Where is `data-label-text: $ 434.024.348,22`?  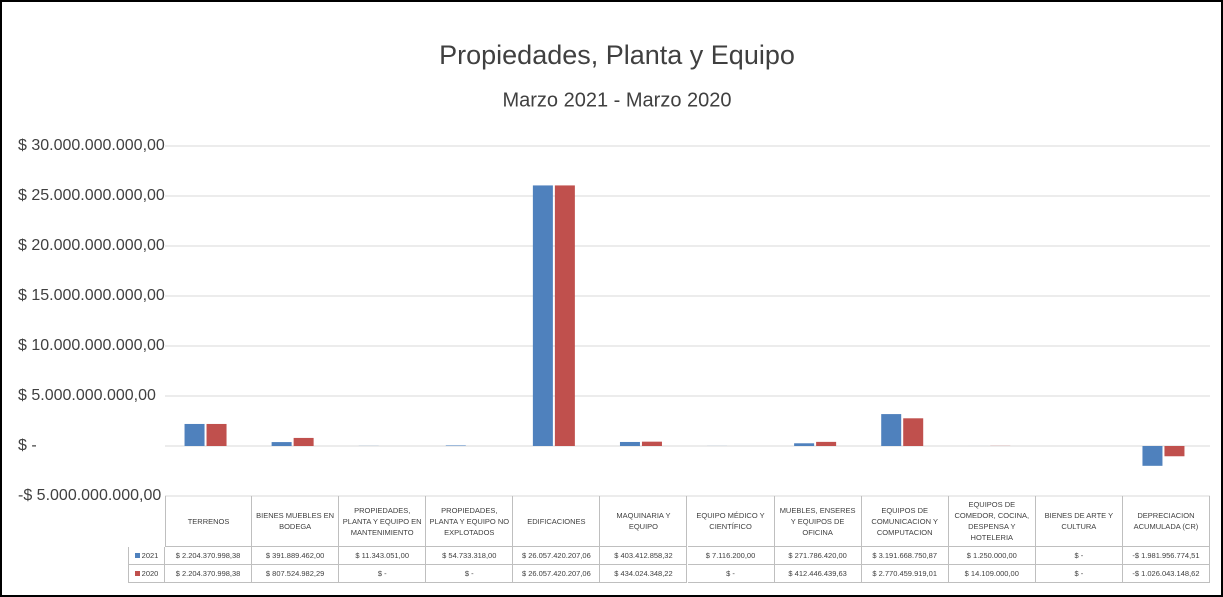 data-label-text: $ 434.024.348,22 is located at coordinates (643, 573).